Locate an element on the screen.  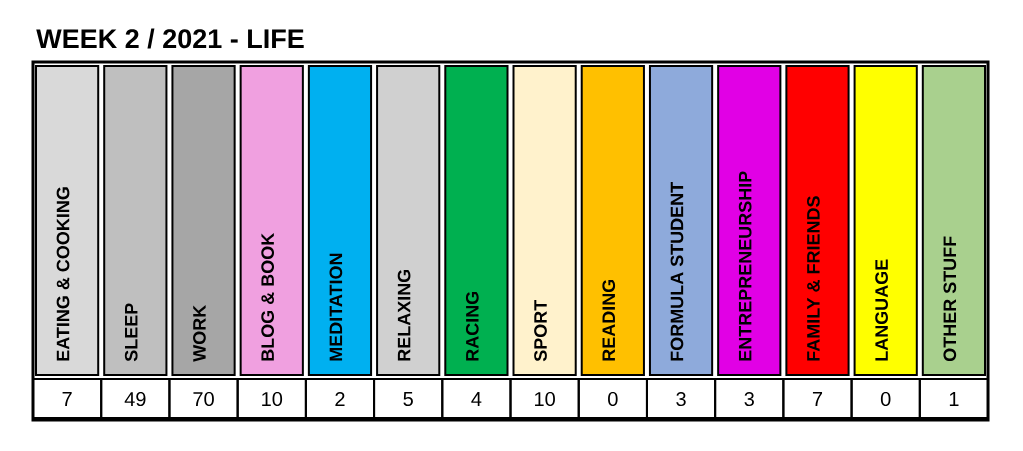
category-label: ENTREPRENEURSHIP is located at coordinates (745, 266).